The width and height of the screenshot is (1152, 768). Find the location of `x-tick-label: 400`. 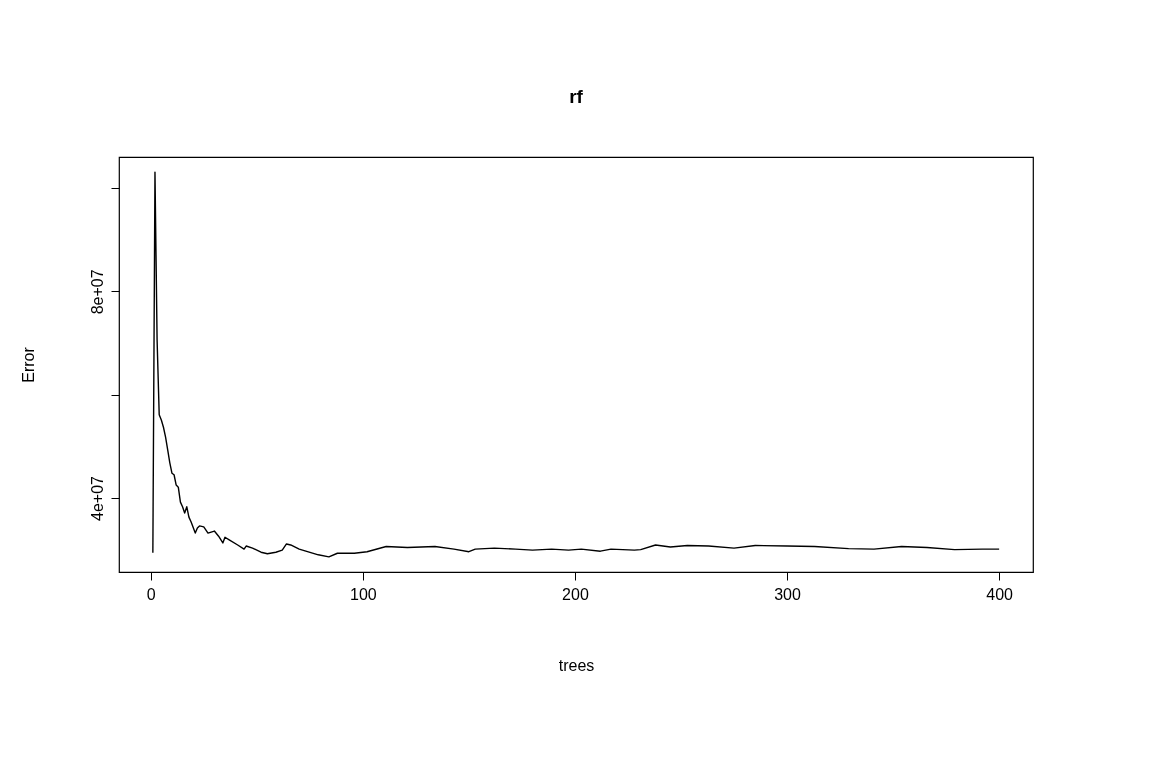

x-tick-label: 400 is located at coordinates (1000, 594).